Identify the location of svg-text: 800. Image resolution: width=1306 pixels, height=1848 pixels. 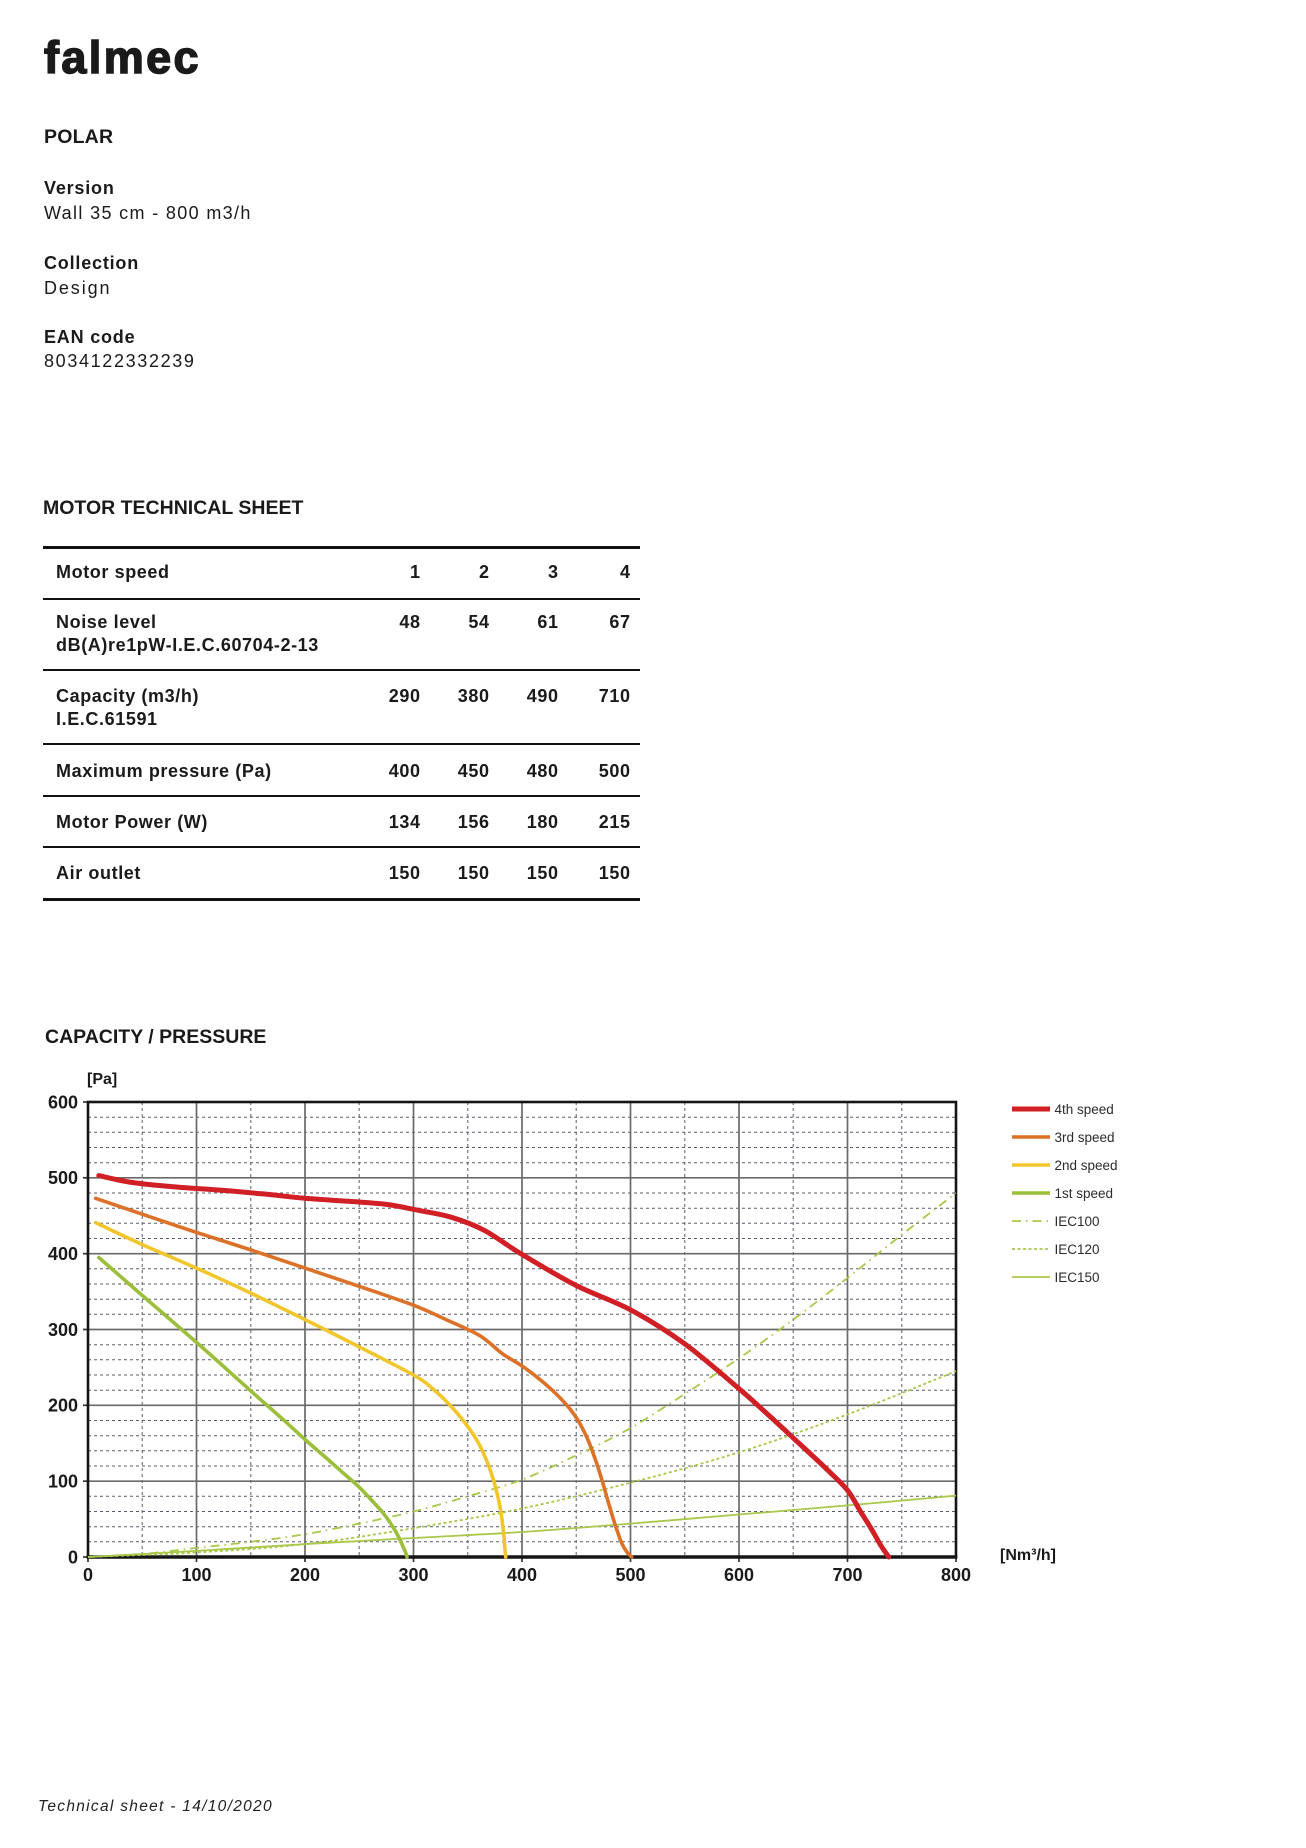
(956, 1575).